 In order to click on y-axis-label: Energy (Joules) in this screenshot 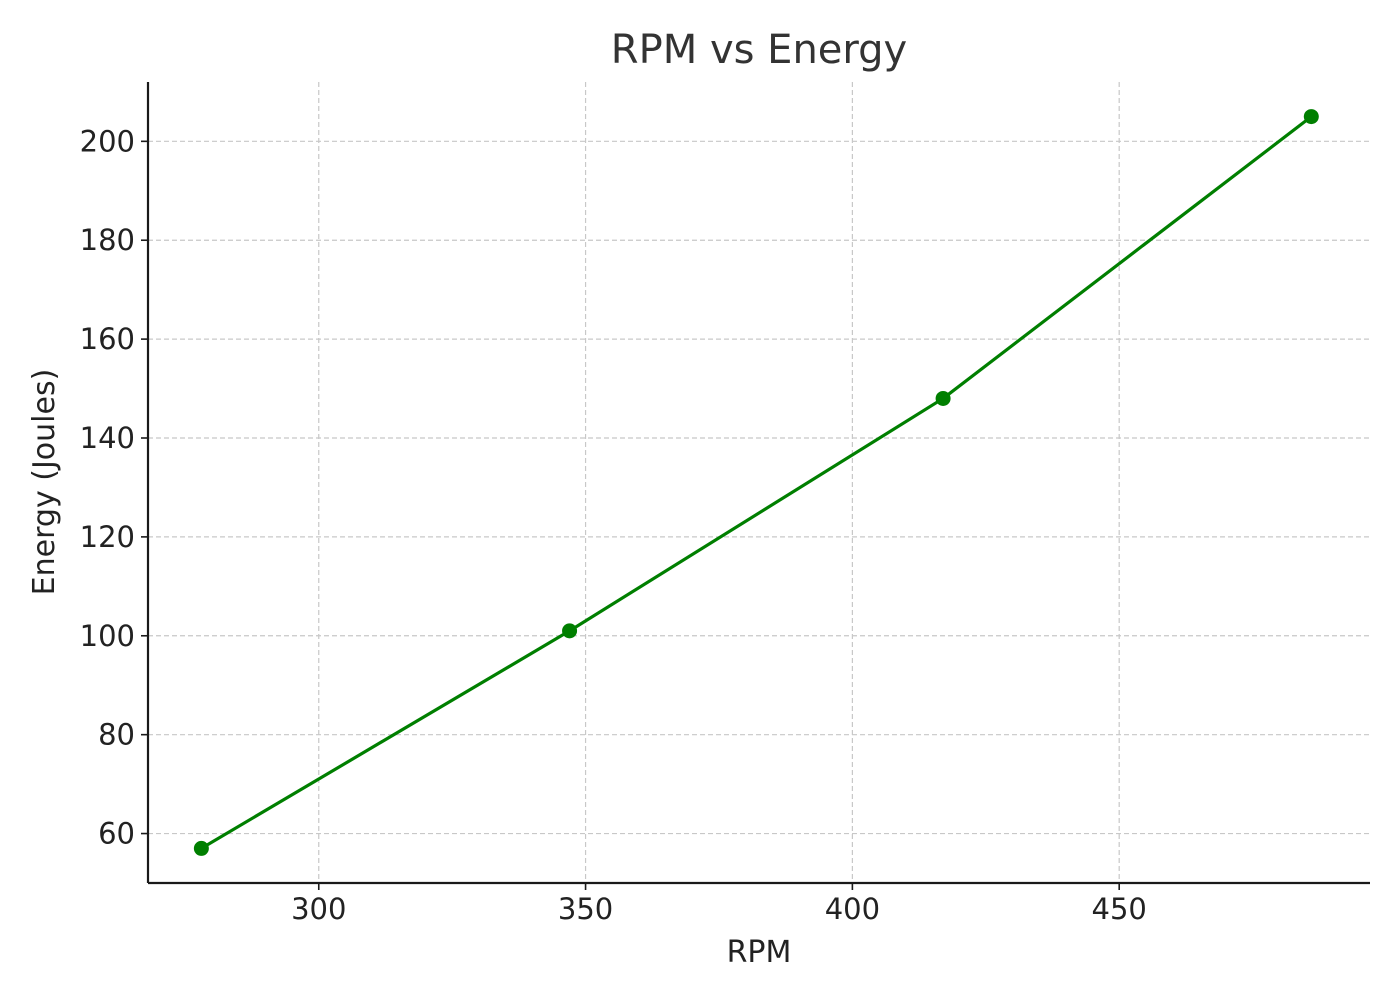, I will do `click(44, 482)`.